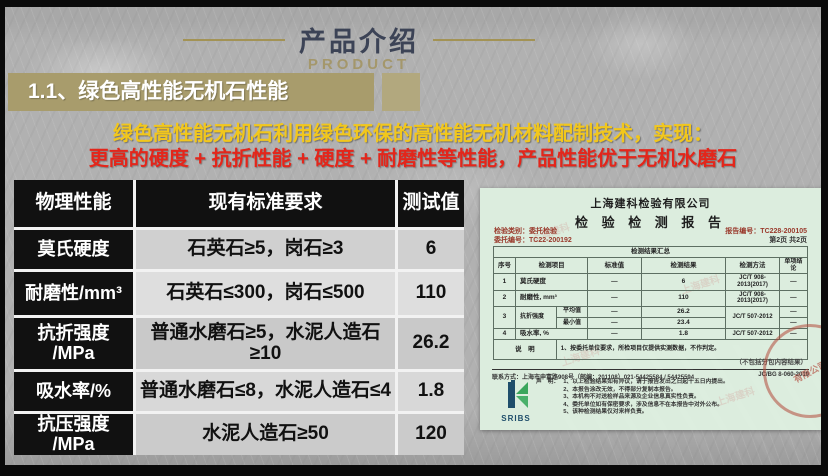  What do you see at coordinates (646, 383) in the screenshot?
I see `statement-line: 1、以上检验结果如有异议，请于报告发出之日起十五日内提出。` at bounding box center [646, 383].